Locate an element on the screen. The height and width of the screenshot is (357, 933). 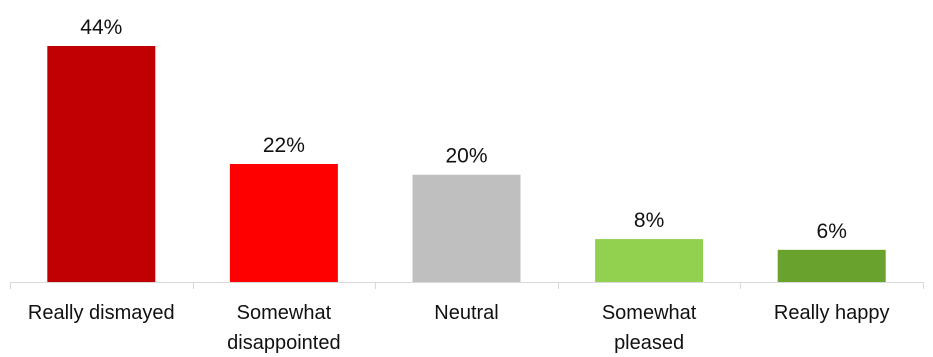
value-label-1: 22% is located at coordinates (284, 145).